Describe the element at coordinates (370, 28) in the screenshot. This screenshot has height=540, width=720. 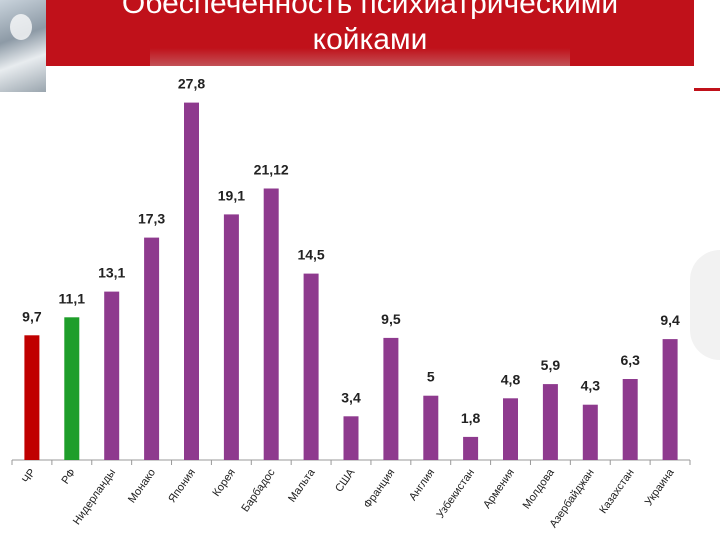
I see `slide-title: Обеспеченность психиатрическими койками` at that location.